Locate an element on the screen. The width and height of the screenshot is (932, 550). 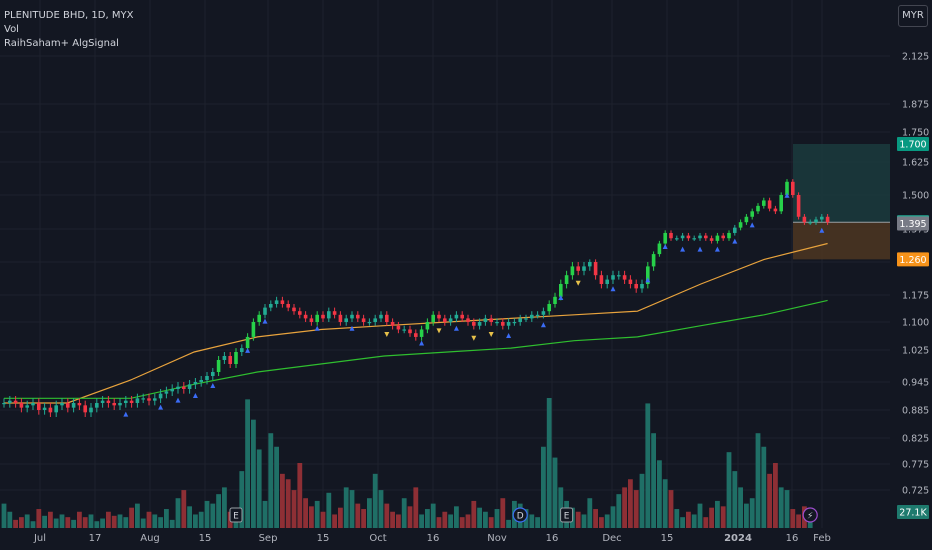
event-markers: E D E ⚡ is located at coordinates (523, 515).